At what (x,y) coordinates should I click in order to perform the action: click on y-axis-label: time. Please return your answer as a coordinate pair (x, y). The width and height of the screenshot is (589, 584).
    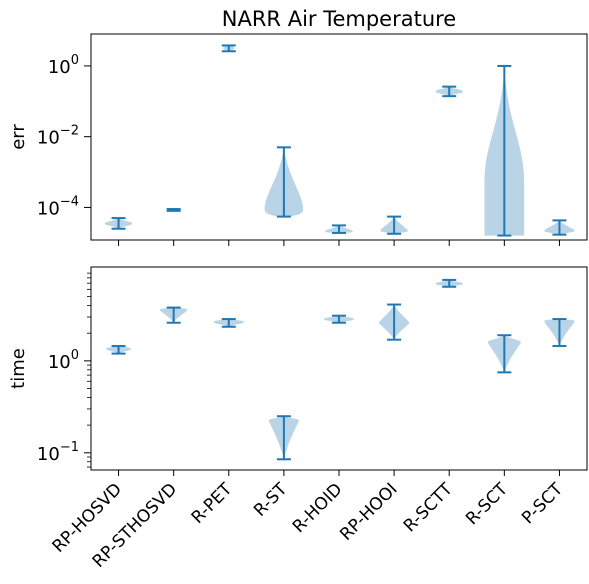
    Looking at the image, I should click on (18, 368).